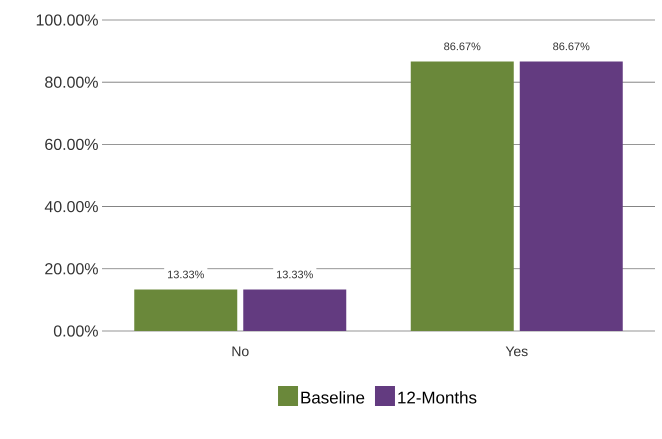  What do you see at coordinates (76, 331) in the screenshot?
I see `y-tick-label: 0.00%` at bounding box center [76, 331].